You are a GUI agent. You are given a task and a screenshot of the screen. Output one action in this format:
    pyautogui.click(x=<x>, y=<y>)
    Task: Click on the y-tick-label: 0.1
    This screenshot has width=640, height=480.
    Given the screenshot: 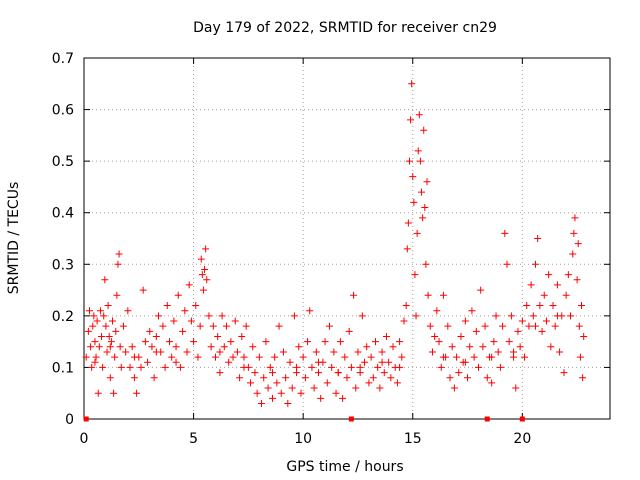 What is the action you would take?
    pyautogui.click(x=63, y=368)
    